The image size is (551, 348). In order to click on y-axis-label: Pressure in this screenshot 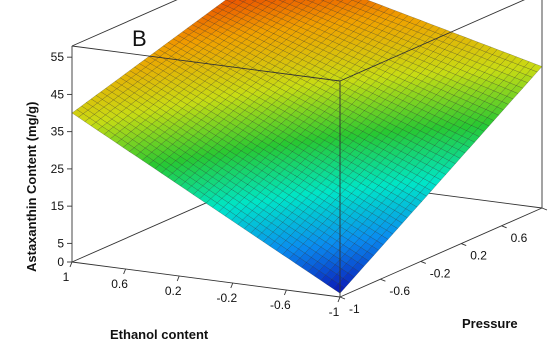, I will do `click(490, 323)`.